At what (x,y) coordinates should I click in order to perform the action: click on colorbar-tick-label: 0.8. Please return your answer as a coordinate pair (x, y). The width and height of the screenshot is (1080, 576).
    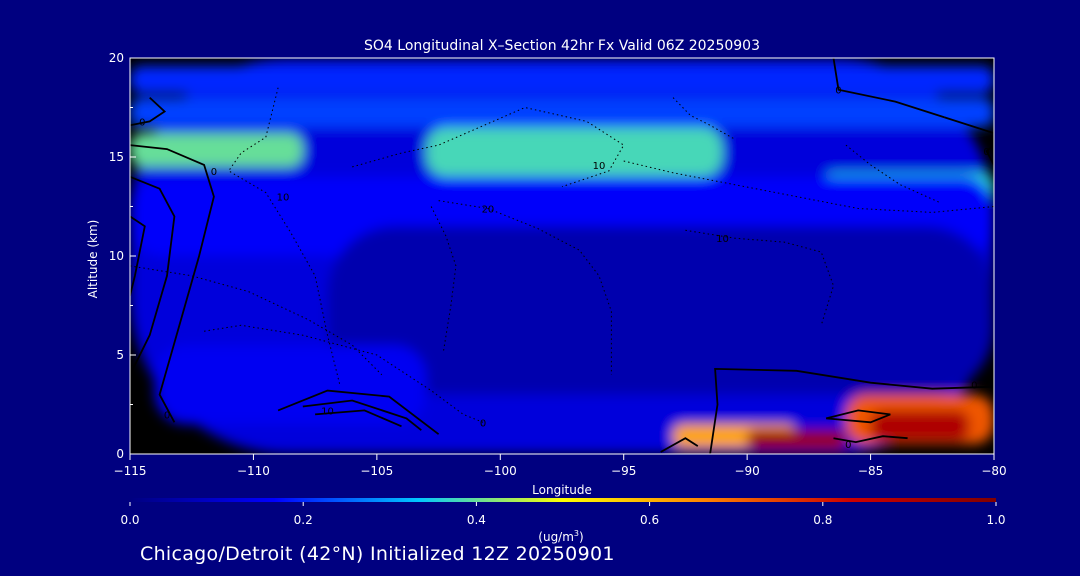
    Looking at the image, I should click on (822, 520).